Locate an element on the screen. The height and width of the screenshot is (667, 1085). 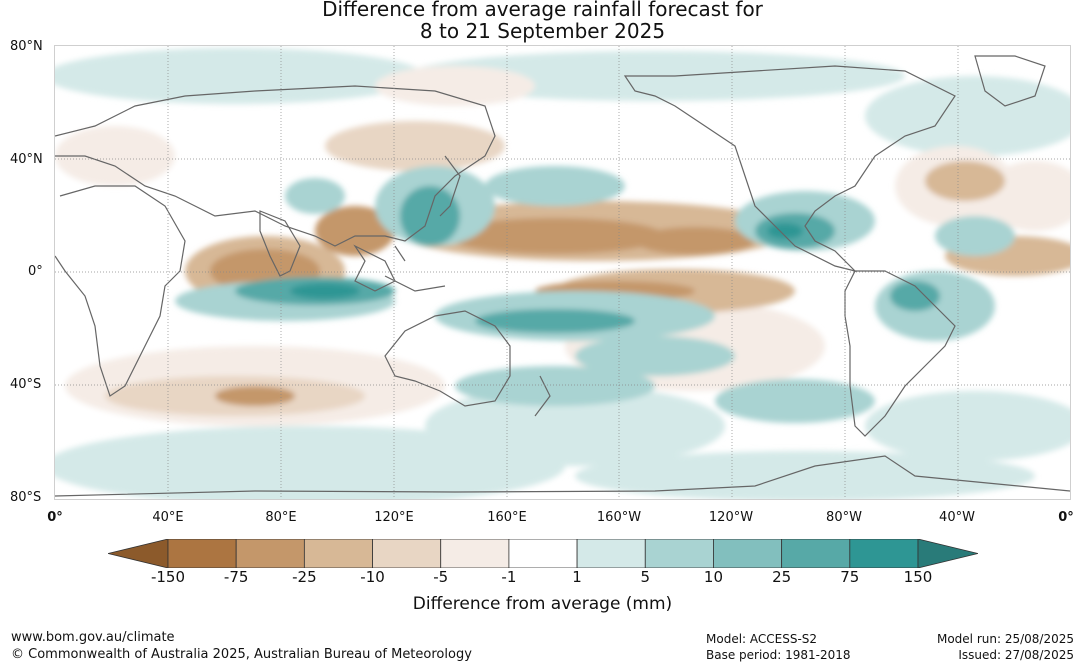
footer-model: Model: ACCESS-S2 is located at coordinates (762, 639).